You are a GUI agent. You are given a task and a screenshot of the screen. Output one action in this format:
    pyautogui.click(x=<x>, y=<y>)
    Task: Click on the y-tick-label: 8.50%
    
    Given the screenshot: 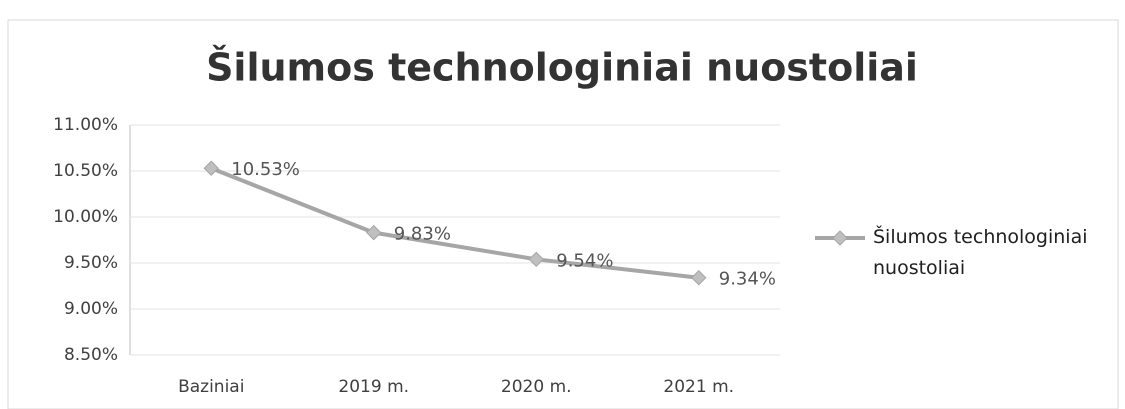 What is the action you would take?
    pyautogui.click(x=91, y=355)
    